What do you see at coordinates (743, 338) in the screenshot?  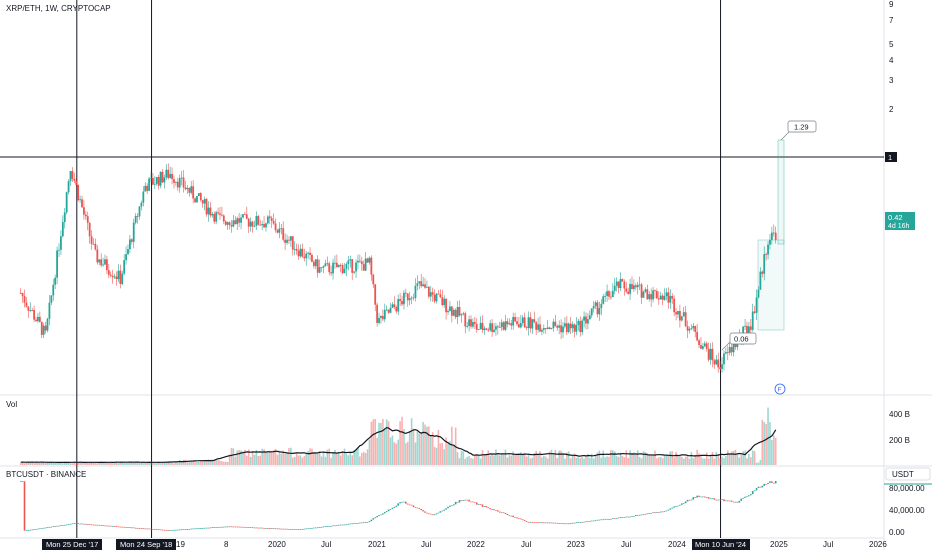 I see `annotation-low-box` at bounding box center [743, 338].